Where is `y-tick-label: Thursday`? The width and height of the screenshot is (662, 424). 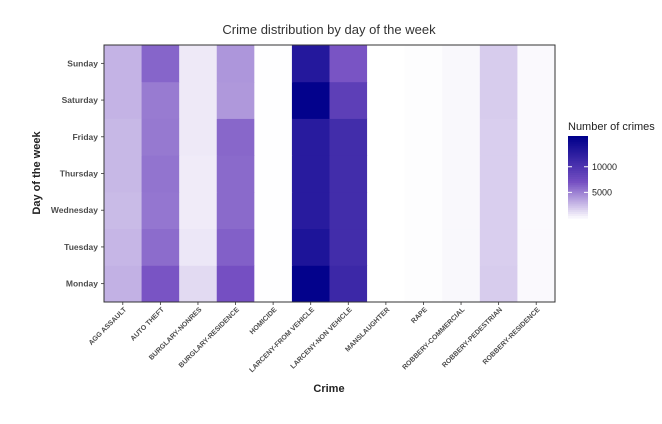 y-tick-label: Thursday is located at coordinates (79, 174).